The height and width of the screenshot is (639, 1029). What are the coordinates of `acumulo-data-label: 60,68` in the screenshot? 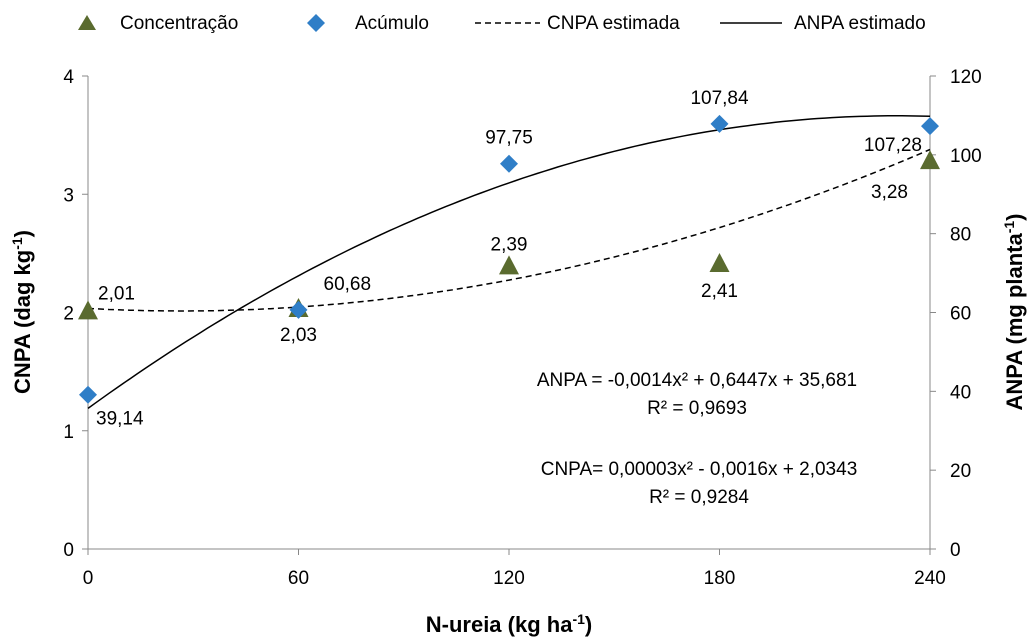 It's located at (348, 284).